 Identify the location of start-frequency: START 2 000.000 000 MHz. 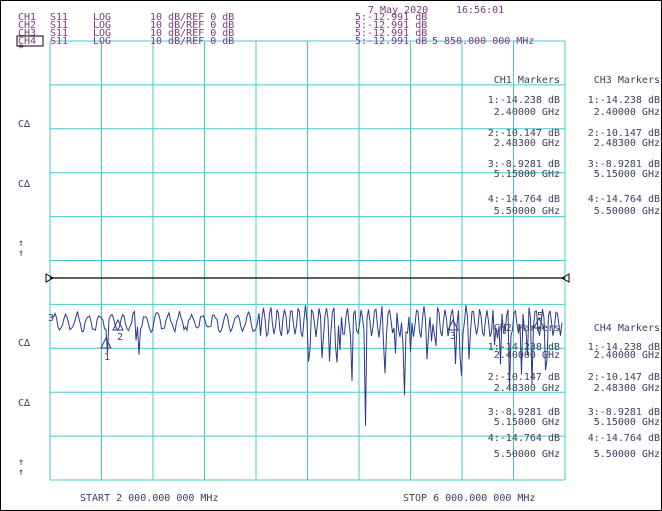
(149, 498).